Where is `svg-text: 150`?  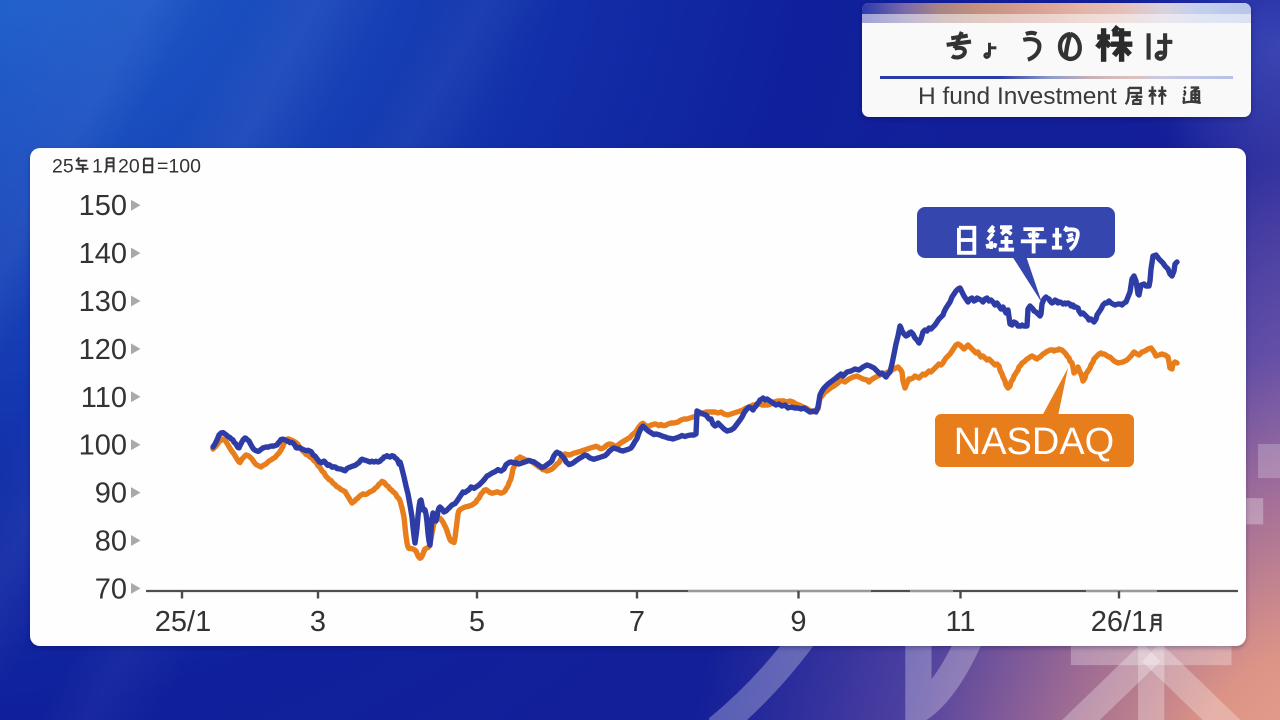 svg-text: 150 is located at coordinates (103, 206).